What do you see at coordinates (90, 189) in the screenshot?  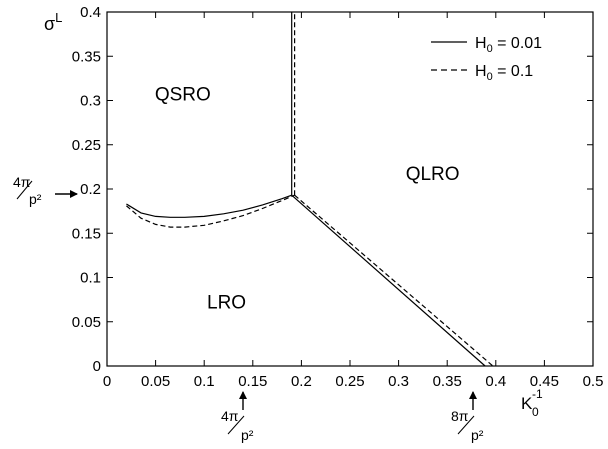 I see `y-tick-label: 0.2` at bounding box center [90, 189].